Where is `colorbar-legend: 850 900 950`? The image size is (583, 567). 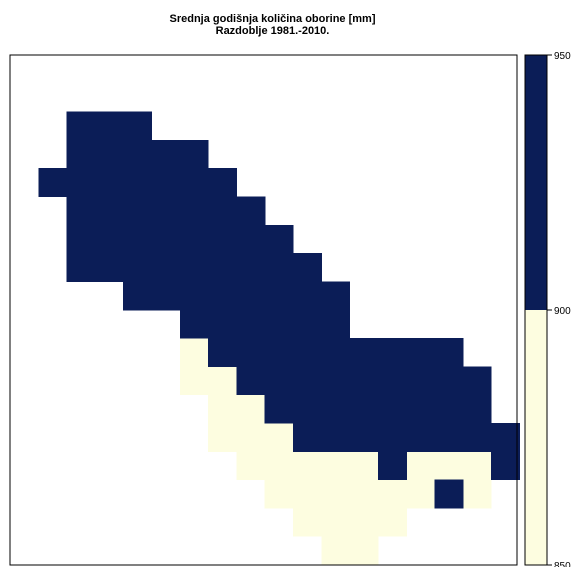
colorbar-legend: 850 900 950 is located at coordinates (547, 309).